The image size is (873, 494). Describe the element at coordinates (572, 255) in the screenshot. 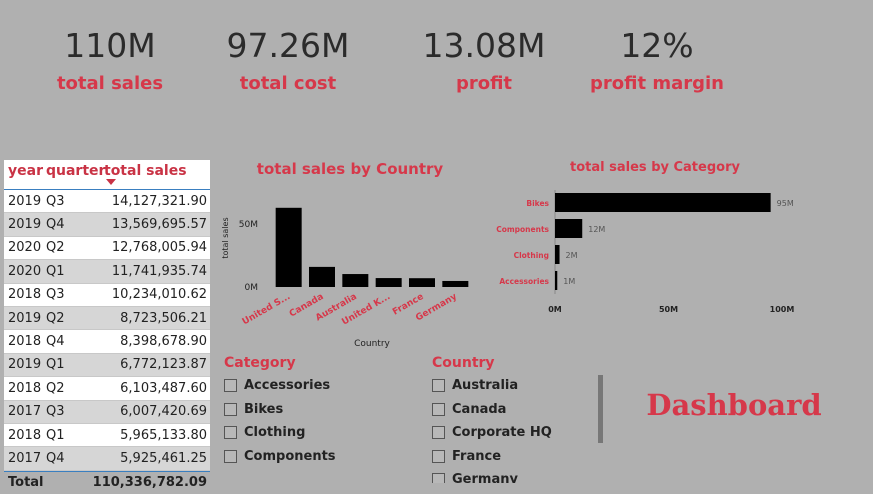

I see `value-label: 2M` at that location.